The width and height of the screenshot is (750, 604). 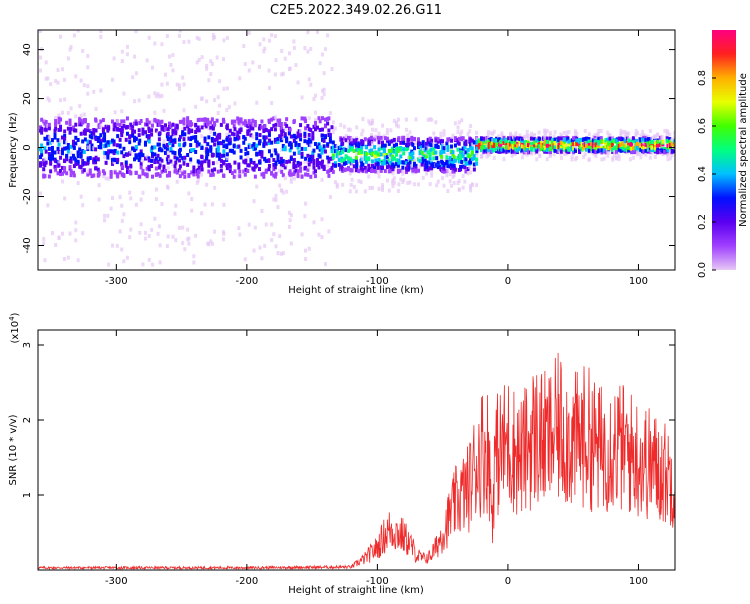 I want to click on y-tick-label: 1, so click(x=27, y=495).